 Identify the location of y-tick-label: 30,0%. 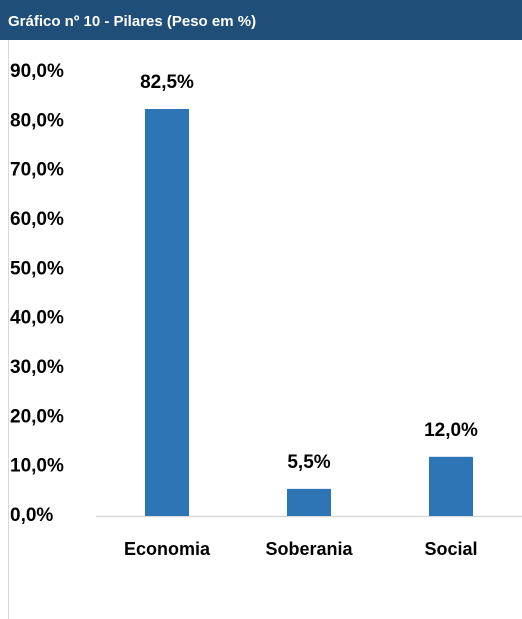
(37, 367).